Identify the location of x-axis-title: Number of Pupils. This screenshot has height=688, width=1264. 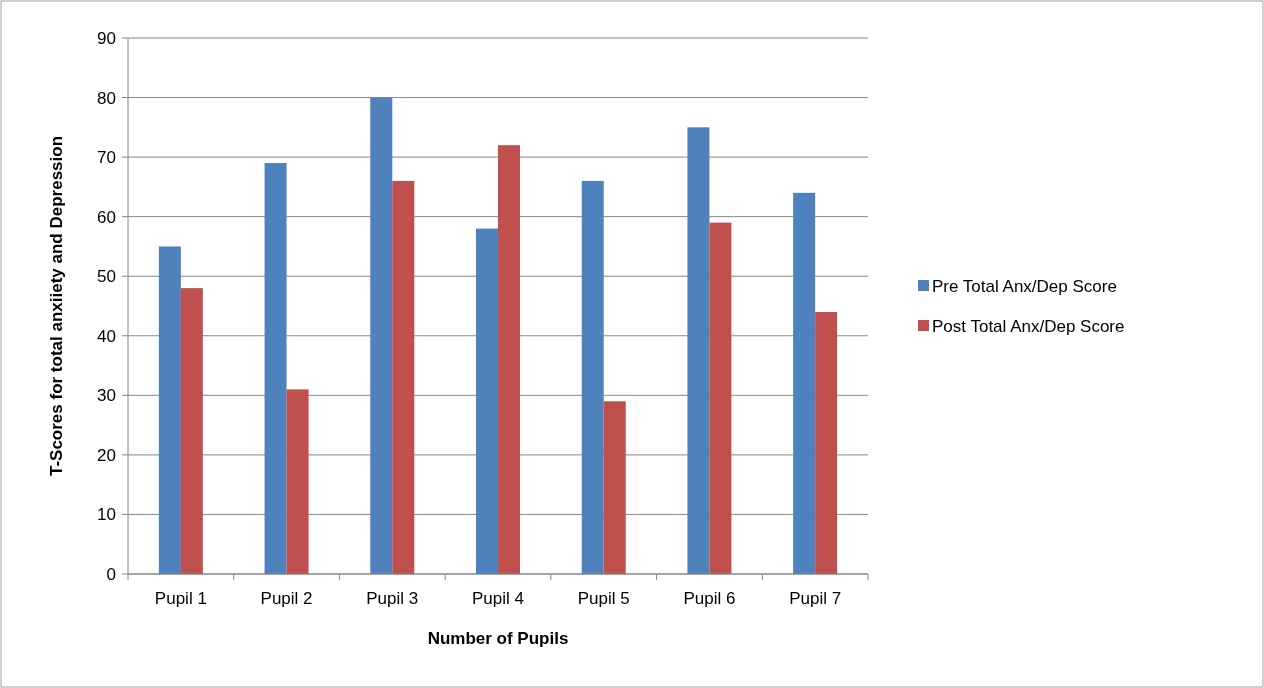
(498, 638).